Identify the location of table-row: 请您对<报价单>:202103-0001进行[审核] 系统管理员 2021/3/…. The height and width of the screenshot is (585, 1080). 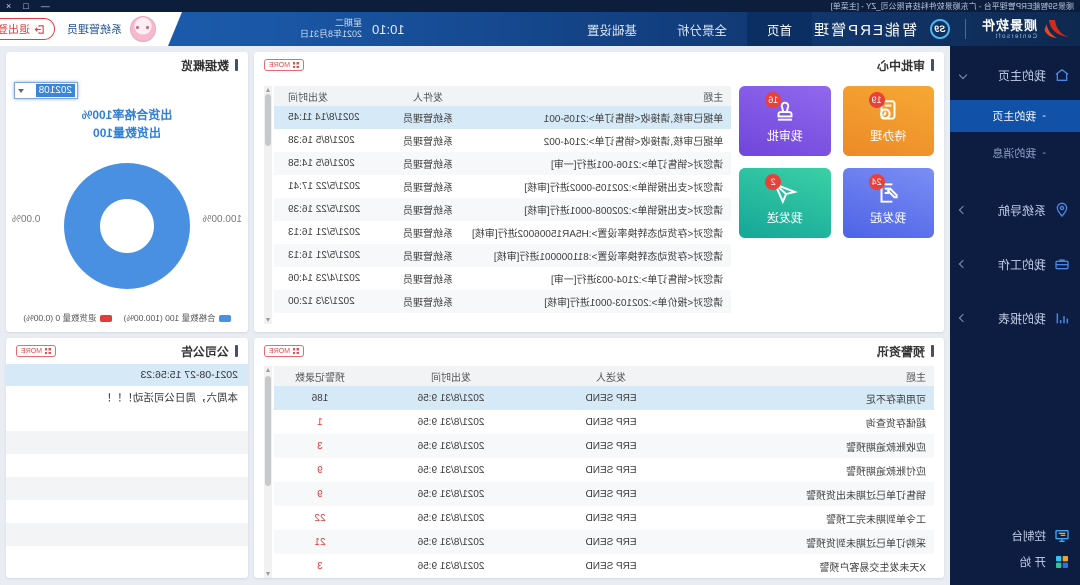
(503, 301).